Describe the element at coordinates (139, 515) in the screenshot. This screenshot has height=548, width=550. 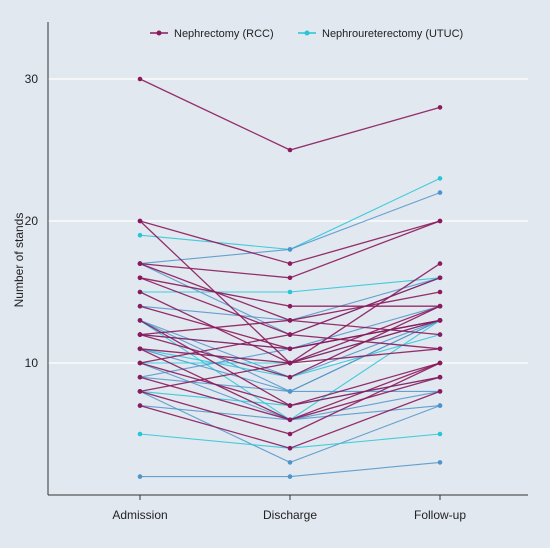
I see `x-tick-label-admission: Admission` at that location.